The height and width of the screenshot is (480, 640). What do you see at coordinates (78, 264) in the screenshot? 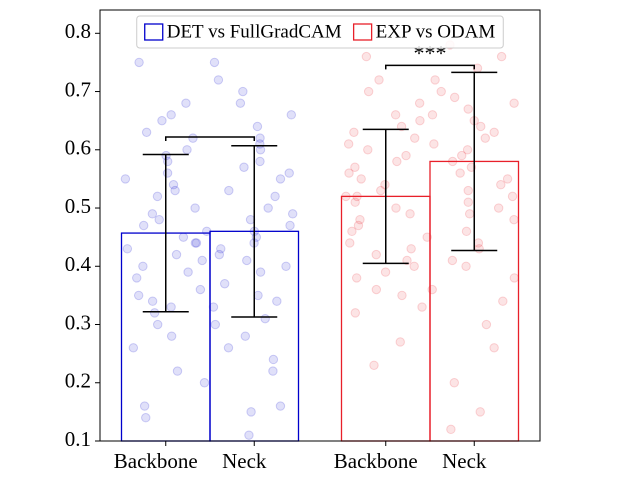
I see `y-tick-label: 0.4` at bounding box center [78, 264].